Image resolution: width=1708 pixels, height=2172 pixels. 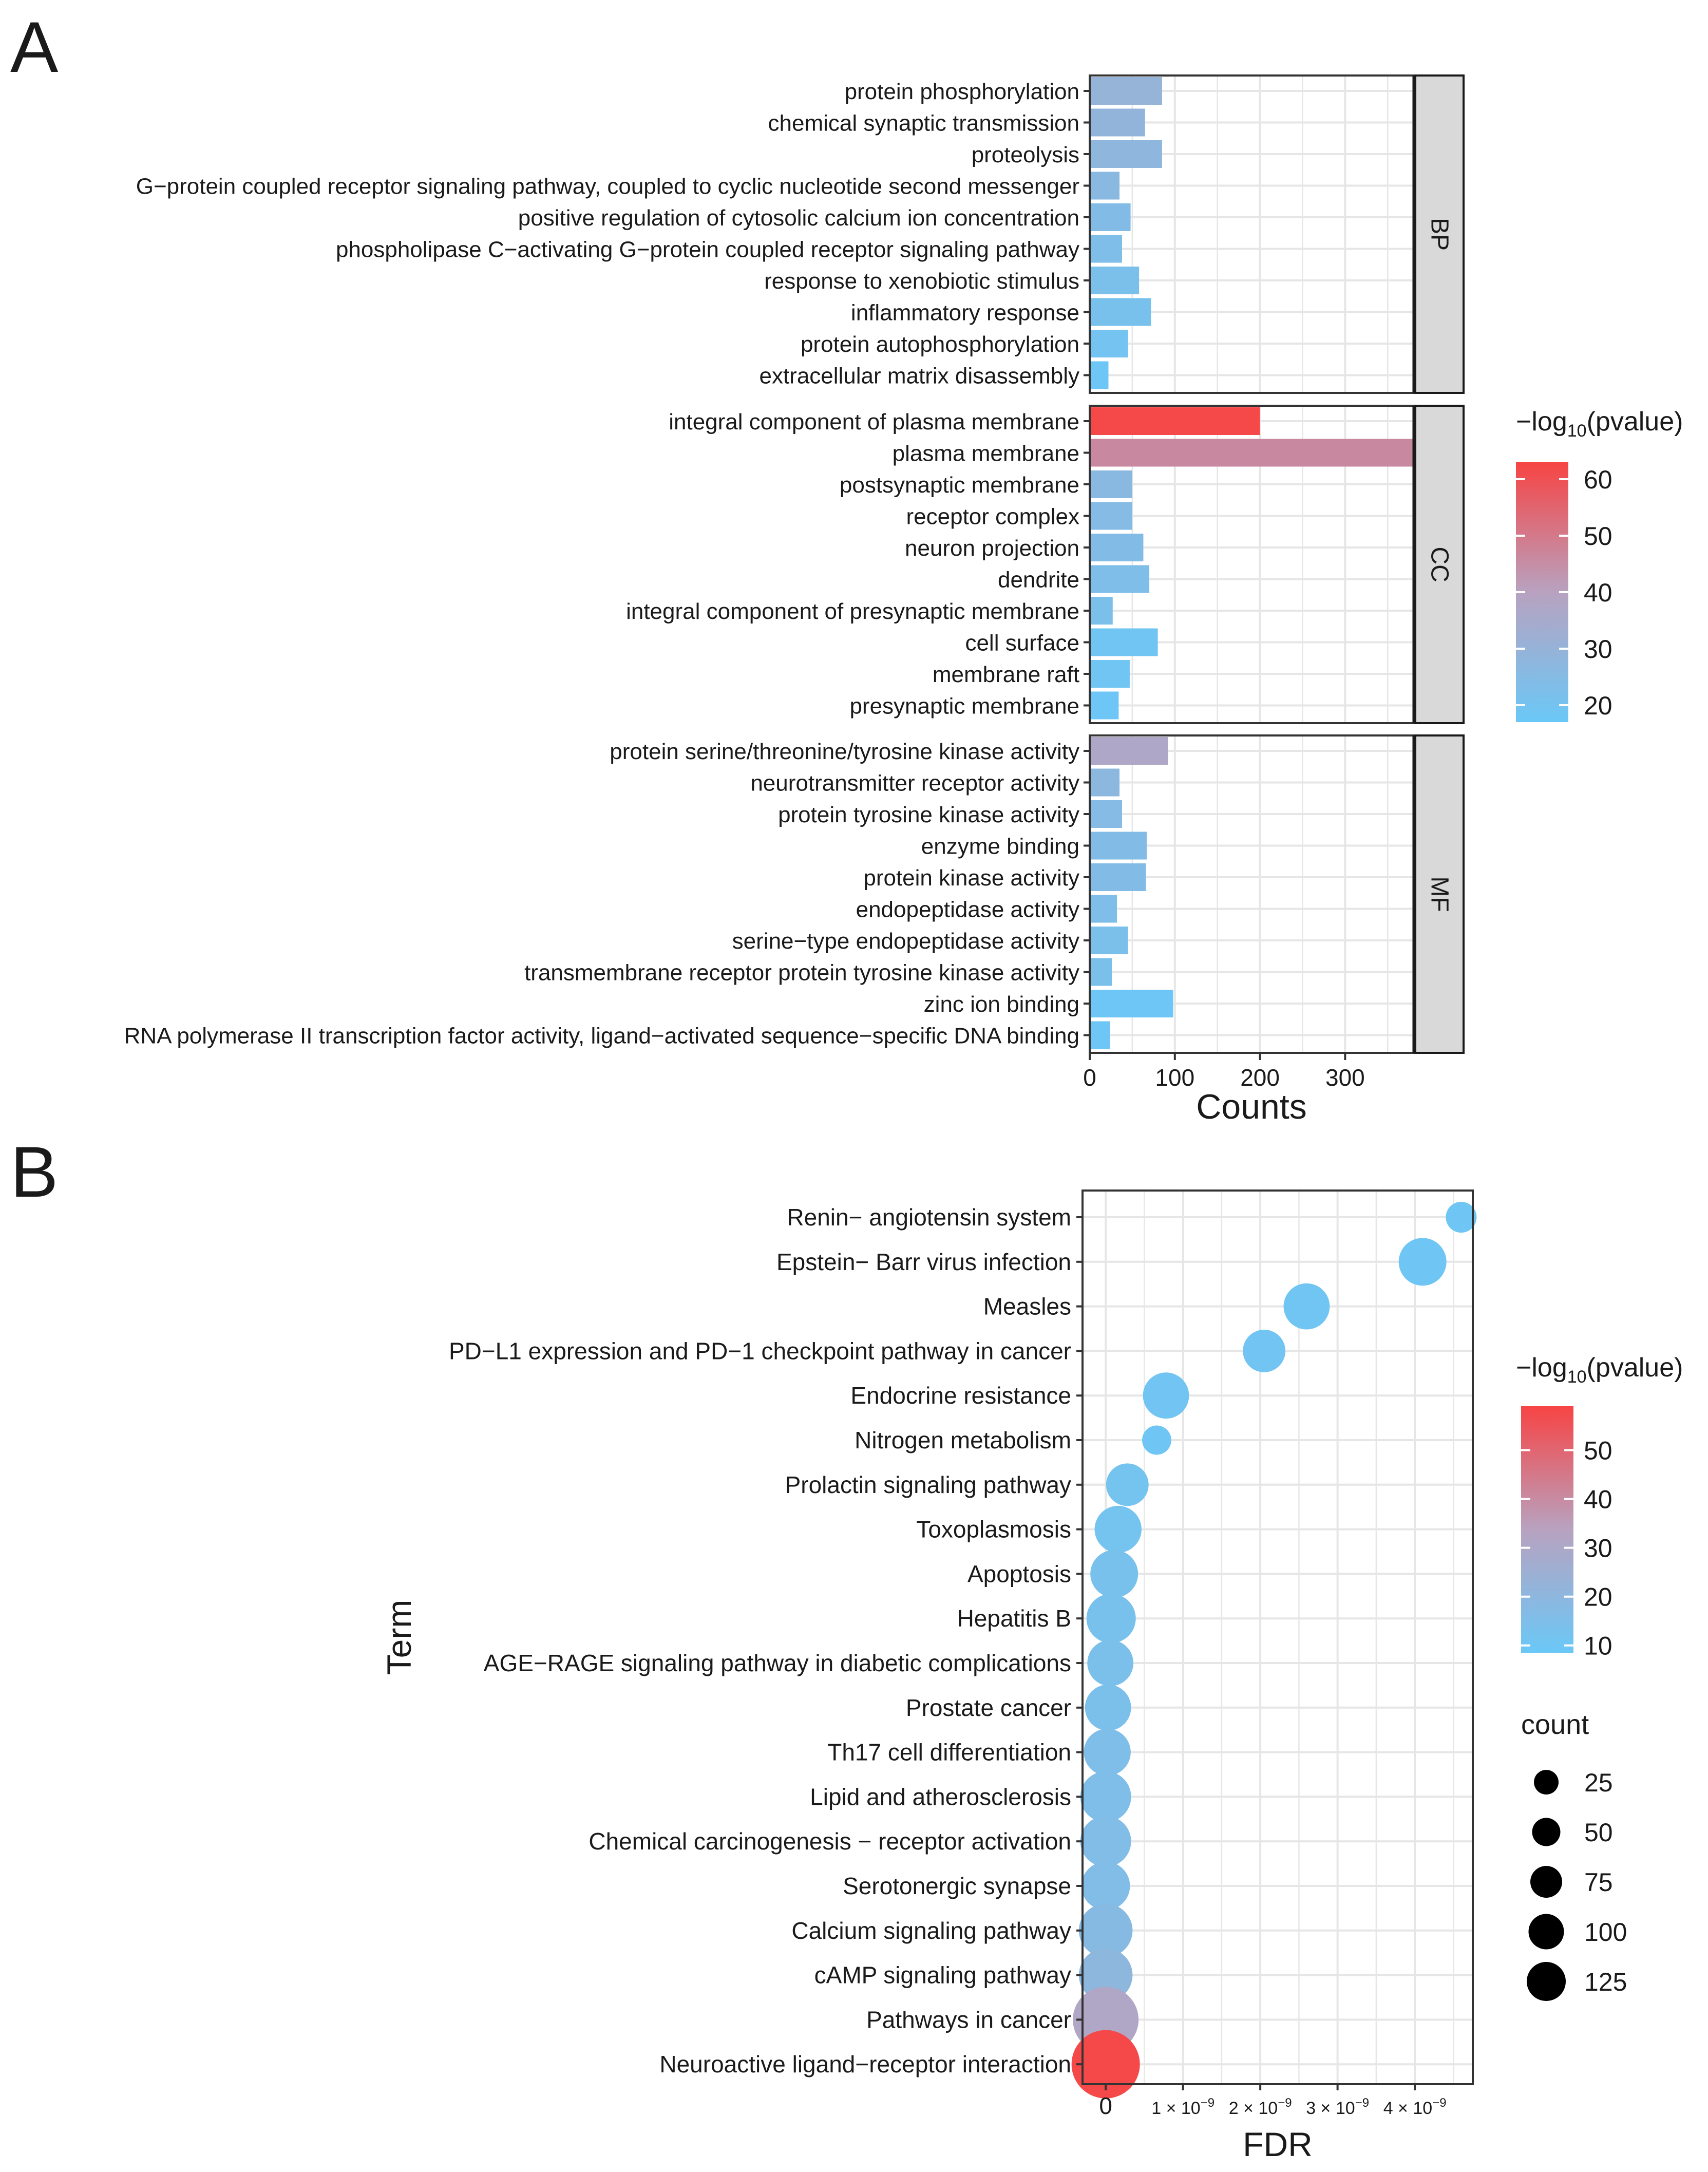 What do you see at coordinates (1174, 1077) in the screenshot?
I see `x-tick-label: 100` at bounding box center [1174, 1077].